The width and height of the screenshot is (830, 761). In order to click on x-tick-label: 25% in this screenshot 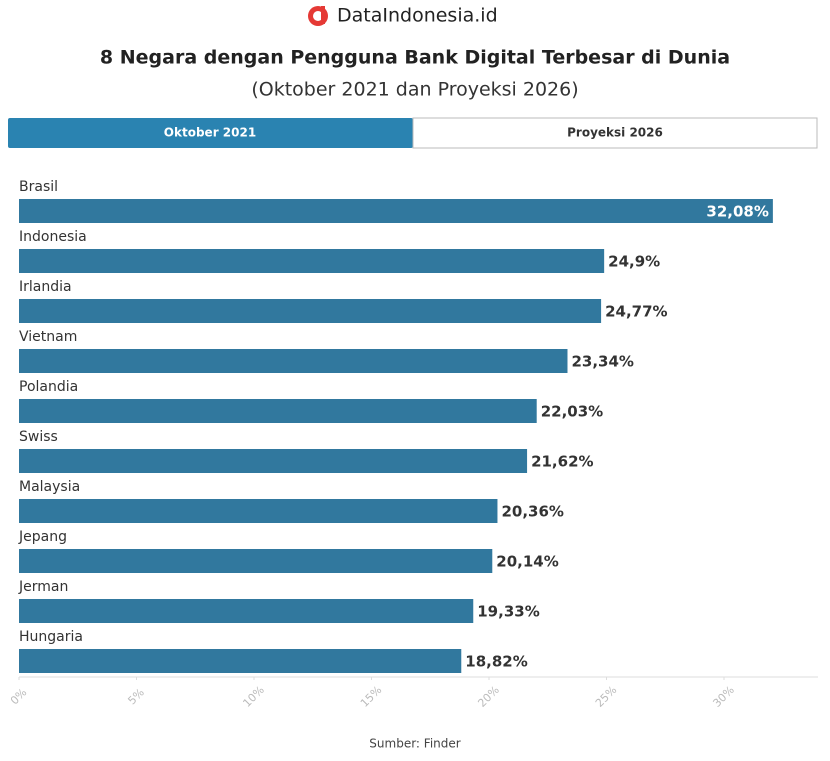, I will do `click(606, 696)`.